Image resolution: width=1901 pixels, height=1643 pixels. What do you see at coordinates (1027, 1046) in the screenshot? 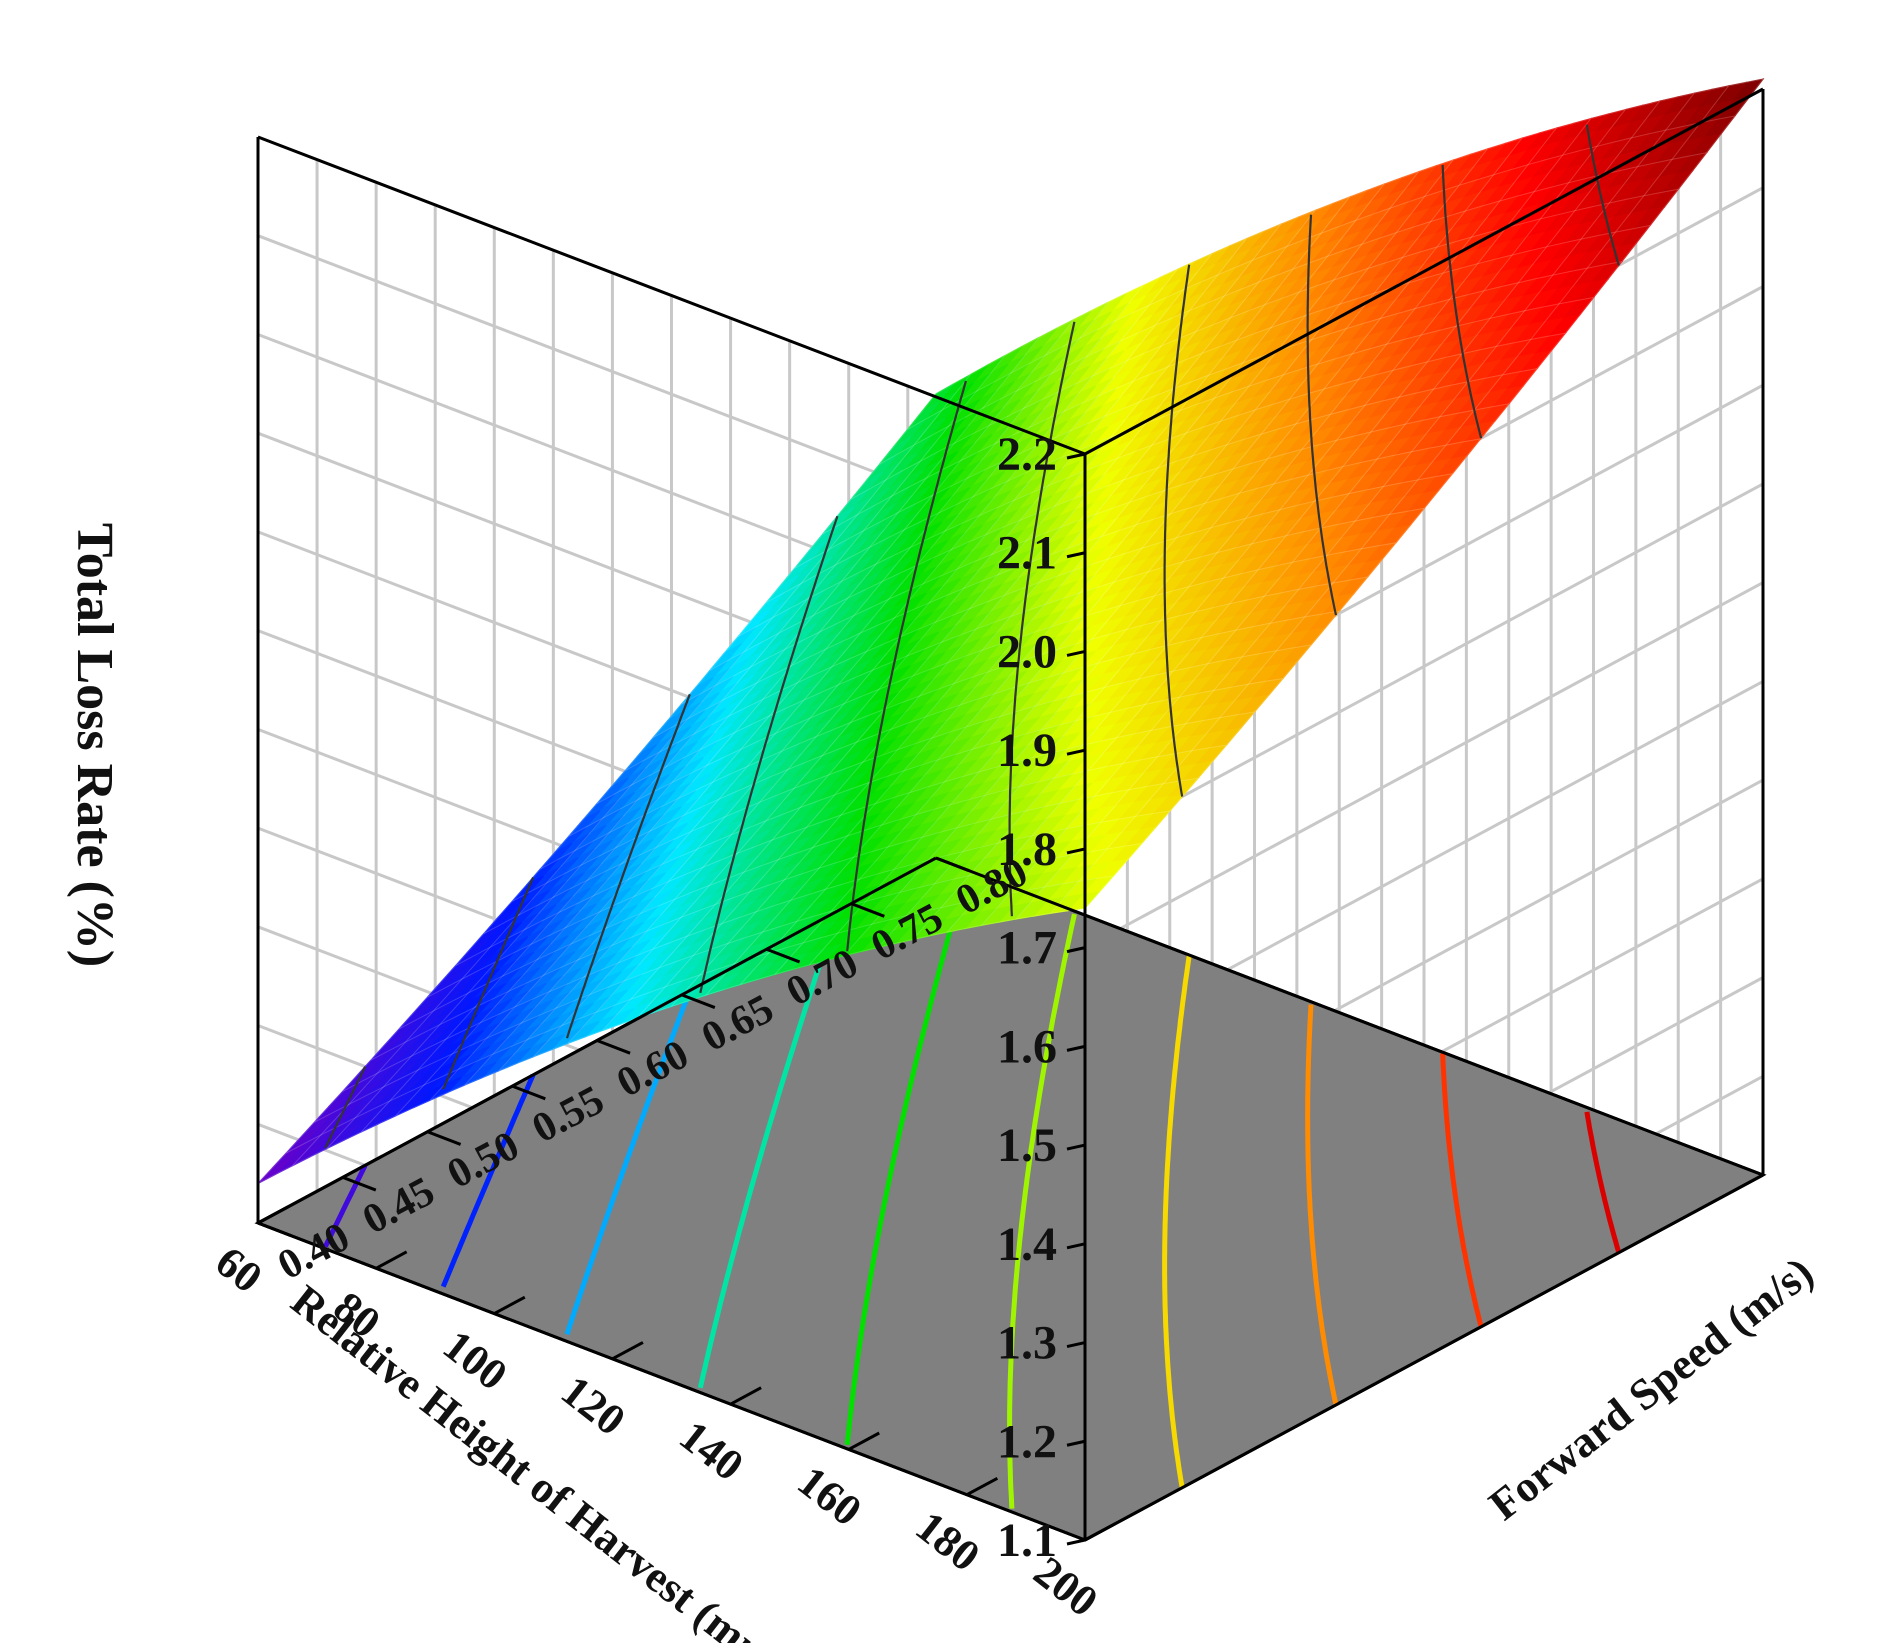
I see `z-tick-label: 1.6` at bounding box center [1027, 1046].